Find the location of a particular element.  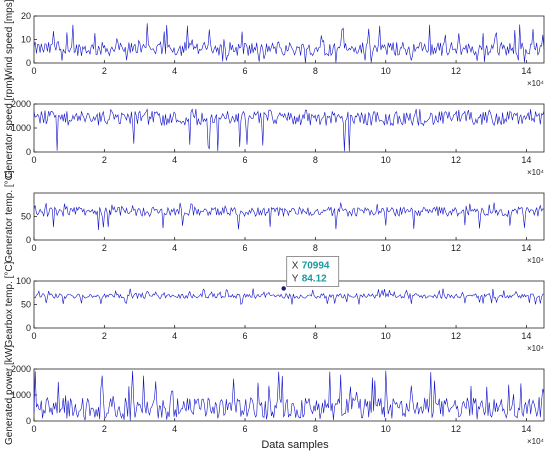

datatip-marker is located at coordinates (283, 288).